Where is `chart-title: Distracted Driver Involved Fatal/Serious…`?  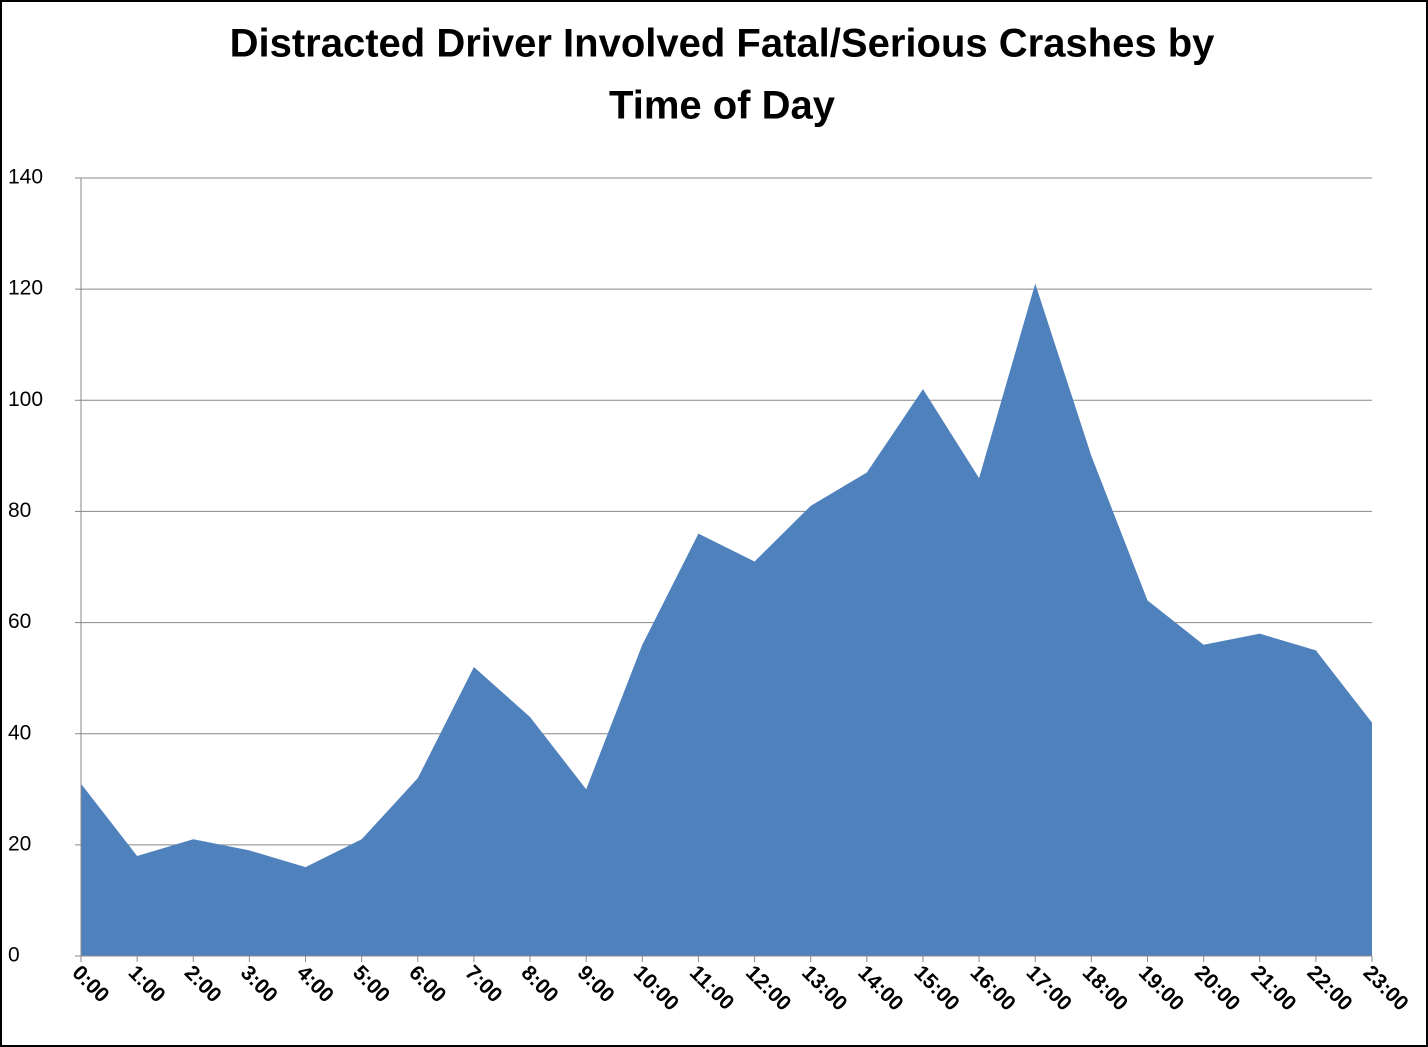
chart-title: Distracted Driver Involved Fatal/Serious… is located at coordinates (723, 44).